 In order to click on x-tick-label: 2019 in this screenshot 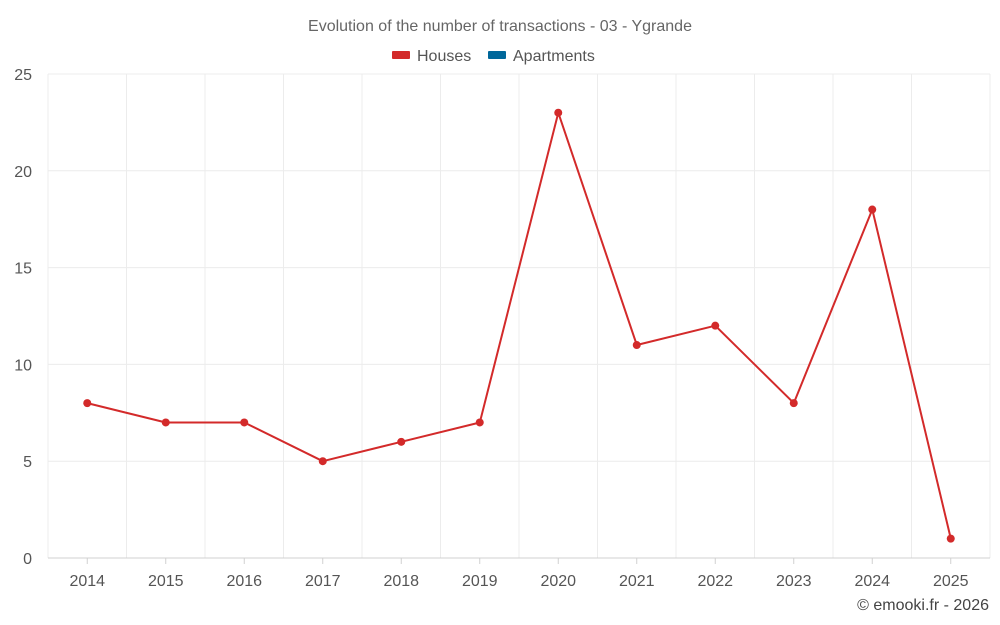, I will do `click(480, 581)`.